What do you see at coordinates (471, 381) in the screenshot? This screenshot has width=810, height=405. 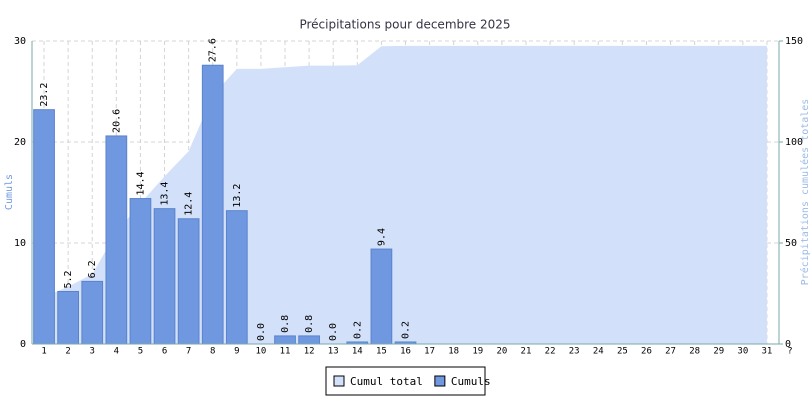 I see `legend-label: Cumuls` at bounding box center [471, 381].